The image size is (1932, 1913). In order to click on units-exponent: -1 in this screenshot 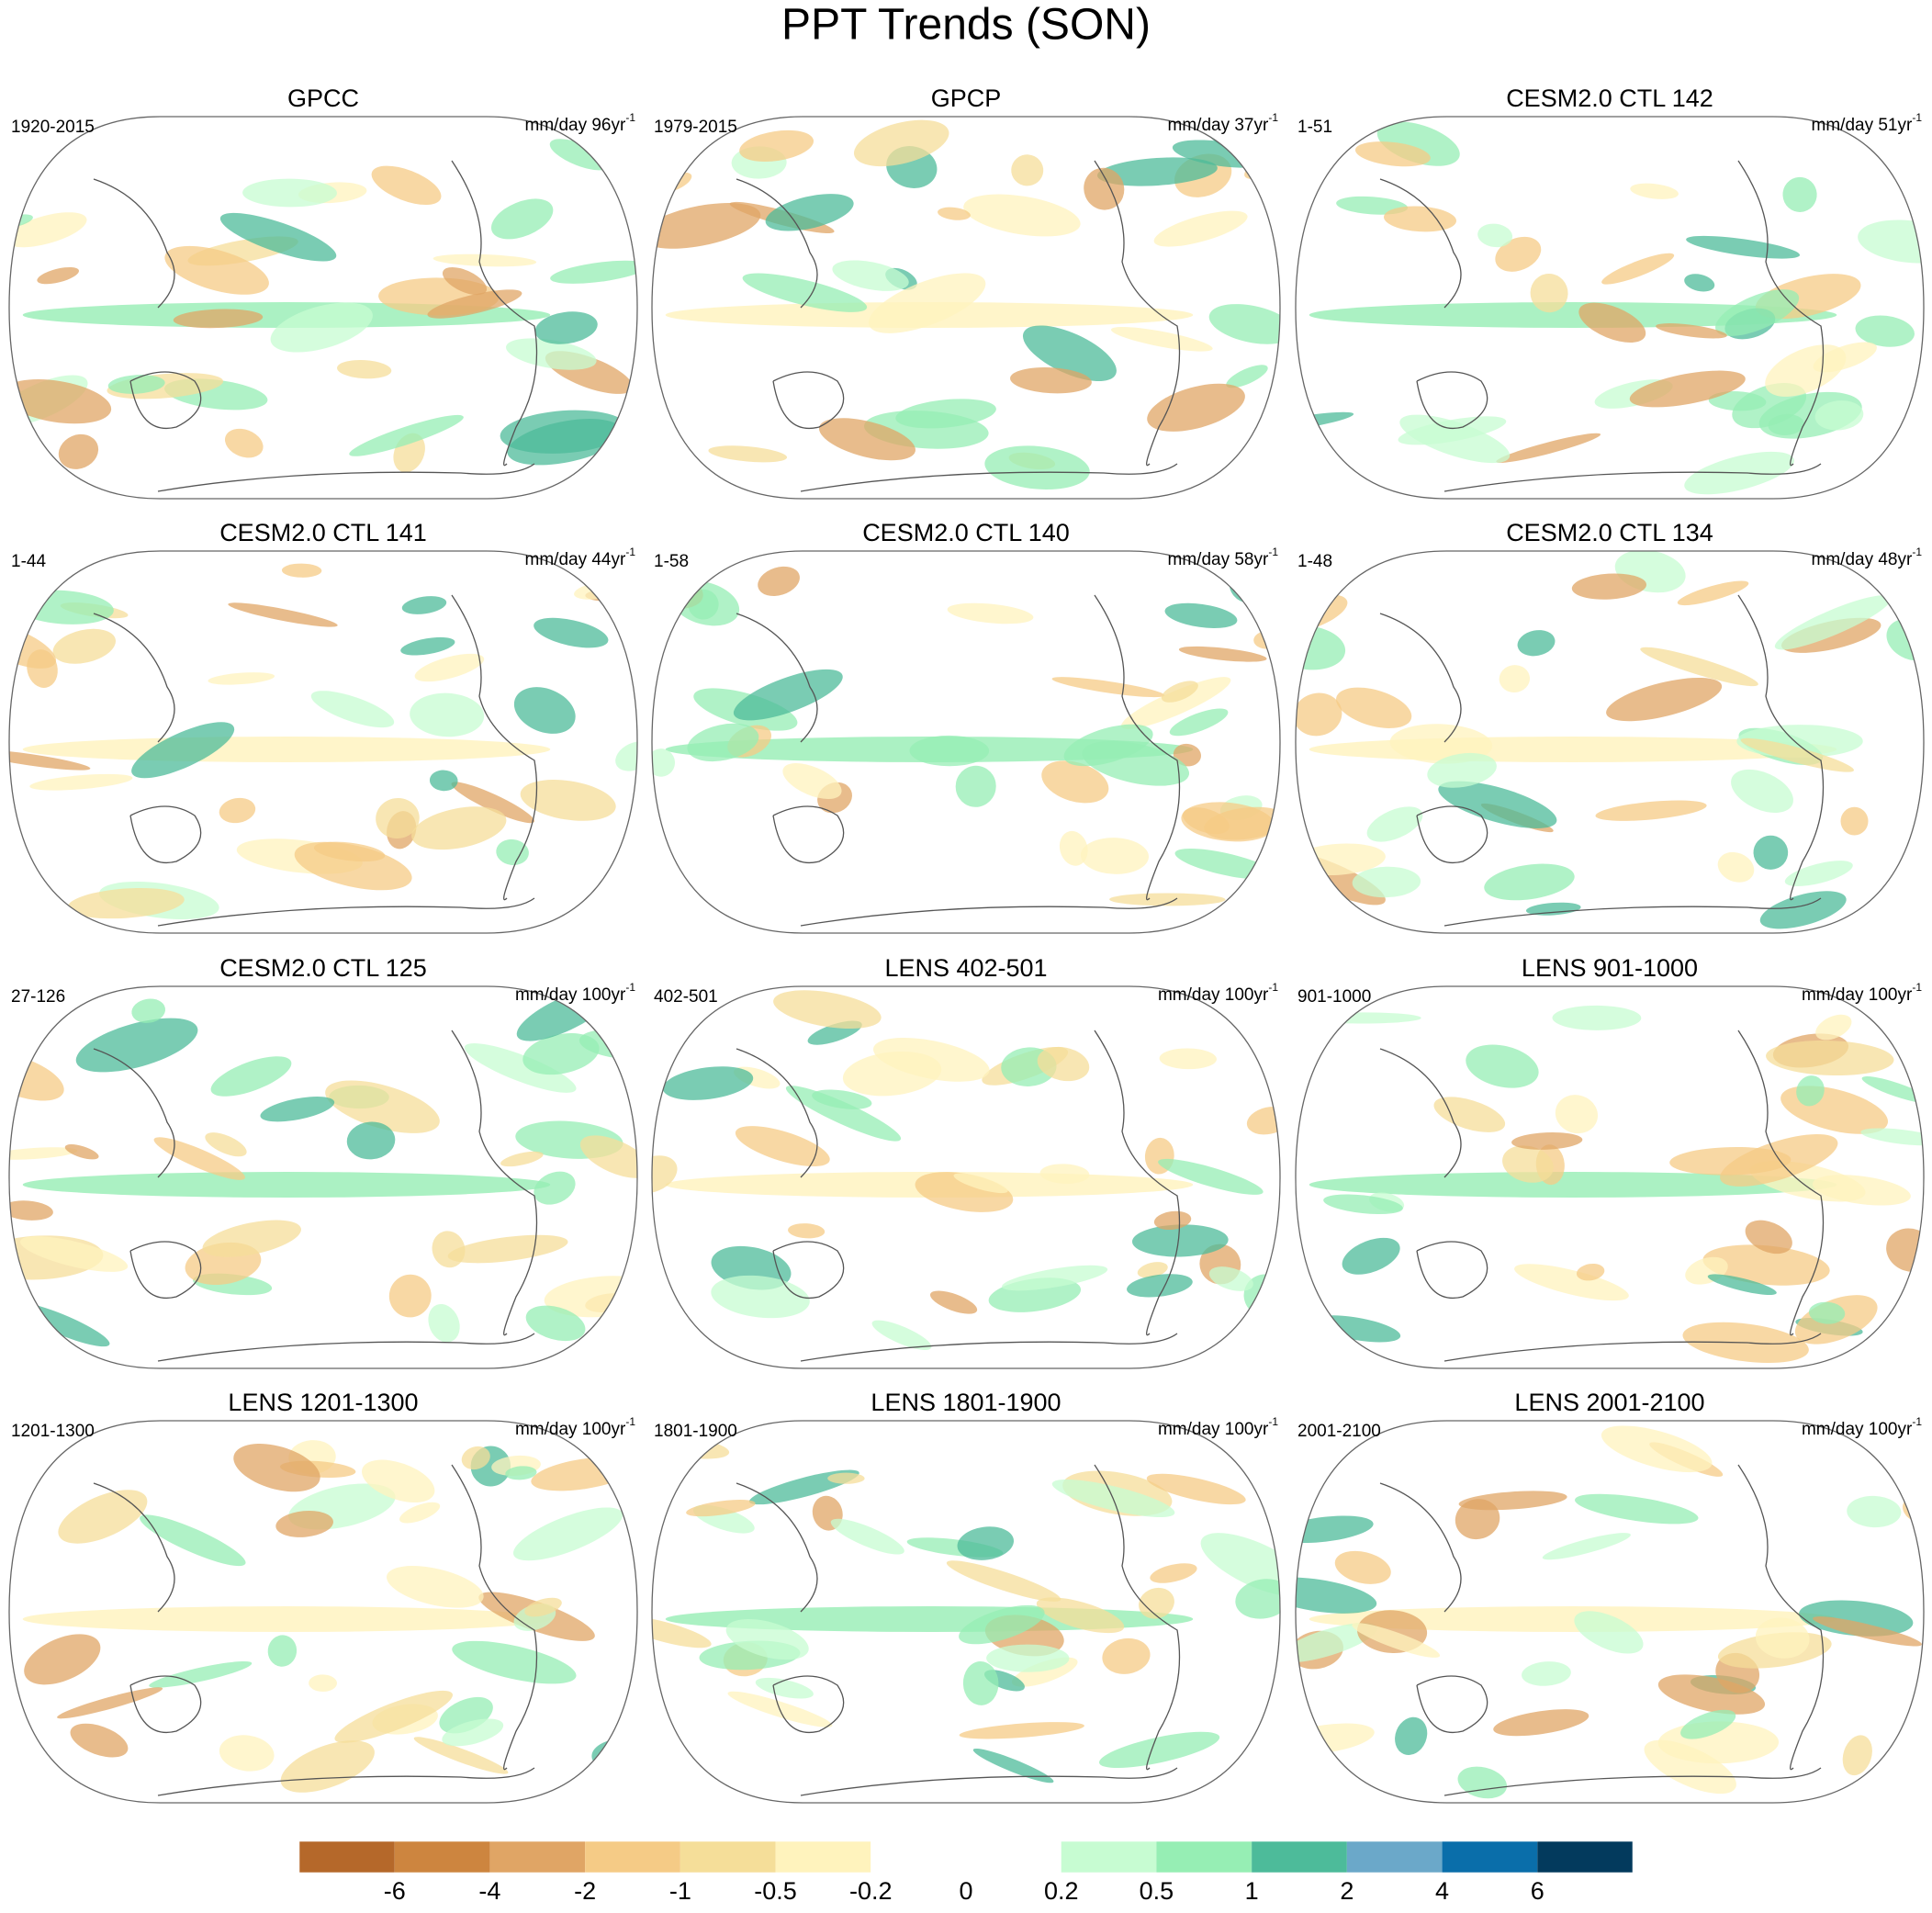, I will do `click(1273, 552)`.